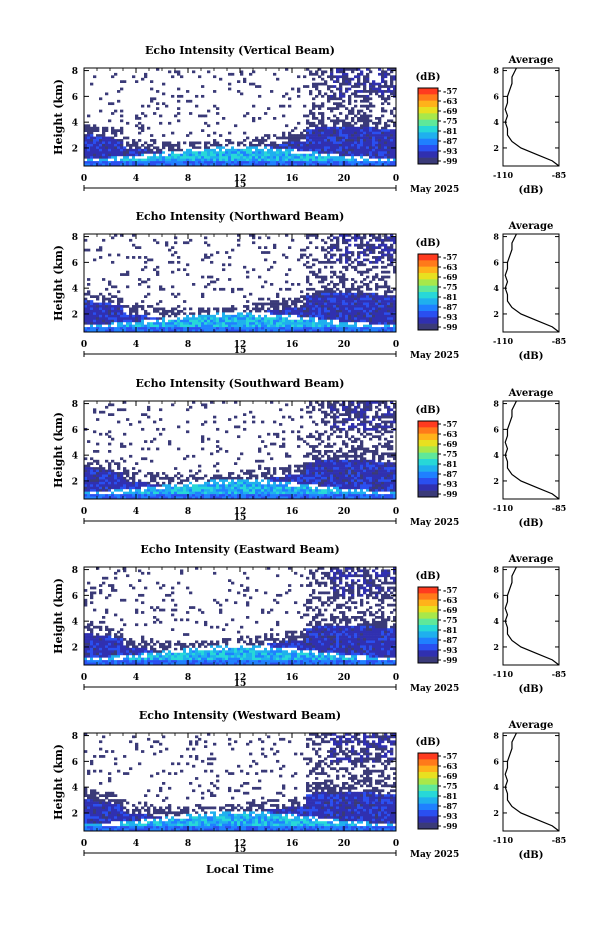  What do you see at coordinates (240, 50) in the screenshot?
I see `panel-title: Echo Intensity (Vertical Beam)` at bounding box center [240, 50].